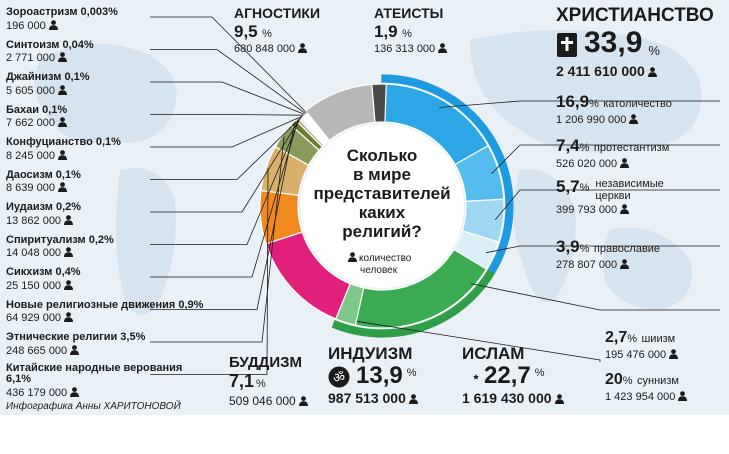 The image size is (729, 454). What do you see at coordinates (584, 188) in the screenshot?
I see `independent-unit: %` at bounding box center [584, 188].